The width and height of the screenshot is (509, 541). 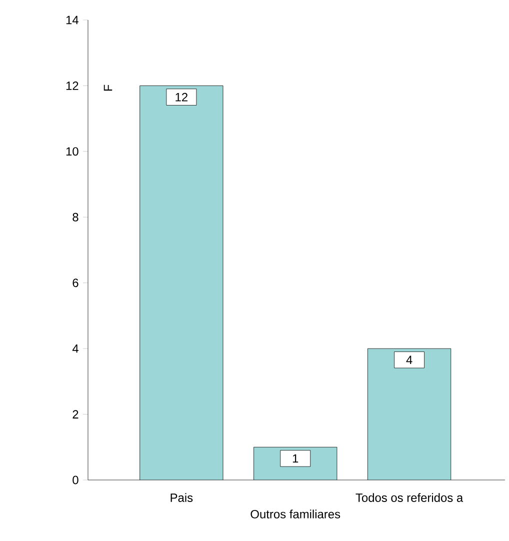 What do you see at coordinates (295, 514) in the screenshot?
I see `x-tick-label: Outros familiares` at bounding box center [295, 514].